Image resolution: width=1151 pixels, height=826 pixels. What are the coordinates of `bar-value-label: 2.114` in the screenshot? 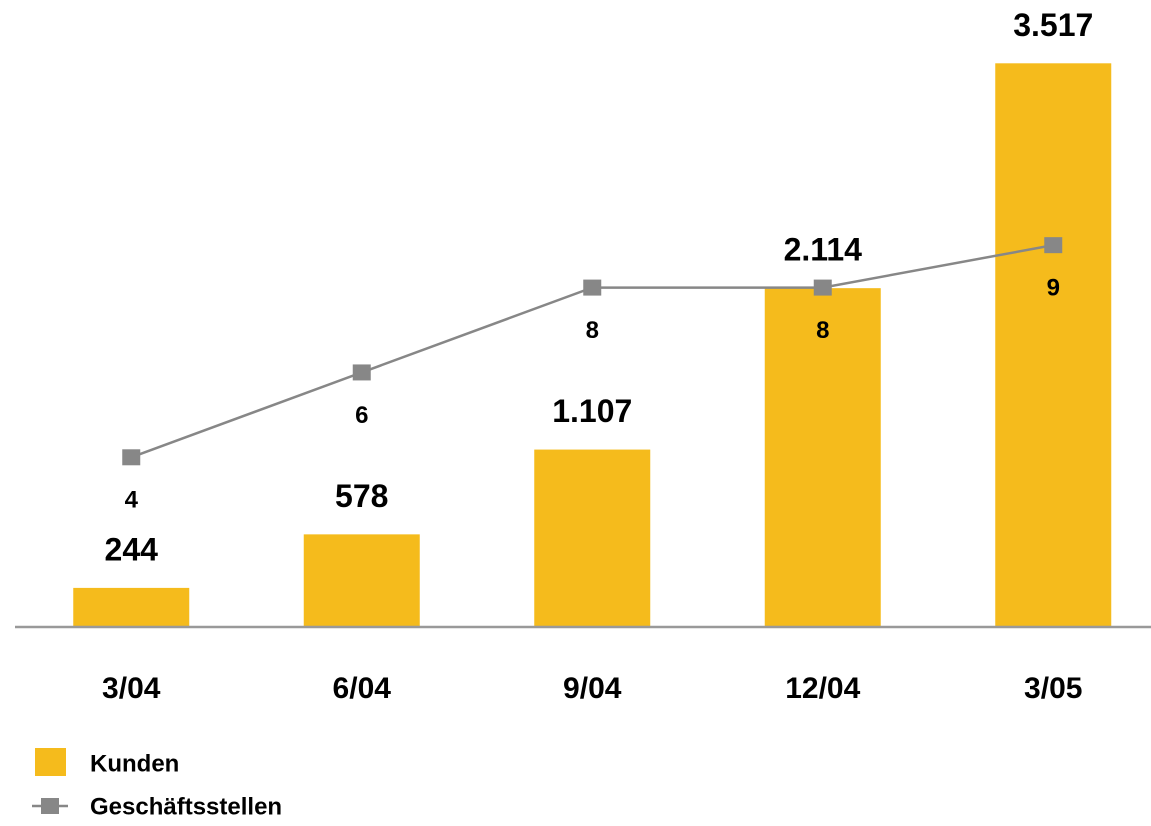 It's located at (823, 250).